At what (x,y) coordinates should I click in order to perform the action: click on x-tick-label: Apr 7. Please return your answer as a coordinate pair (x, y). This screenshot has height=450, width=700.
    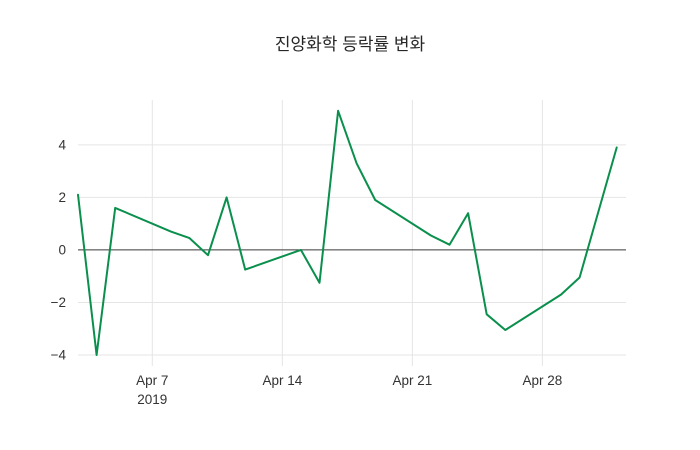
    Looking at the image, I should click on (152, 380).